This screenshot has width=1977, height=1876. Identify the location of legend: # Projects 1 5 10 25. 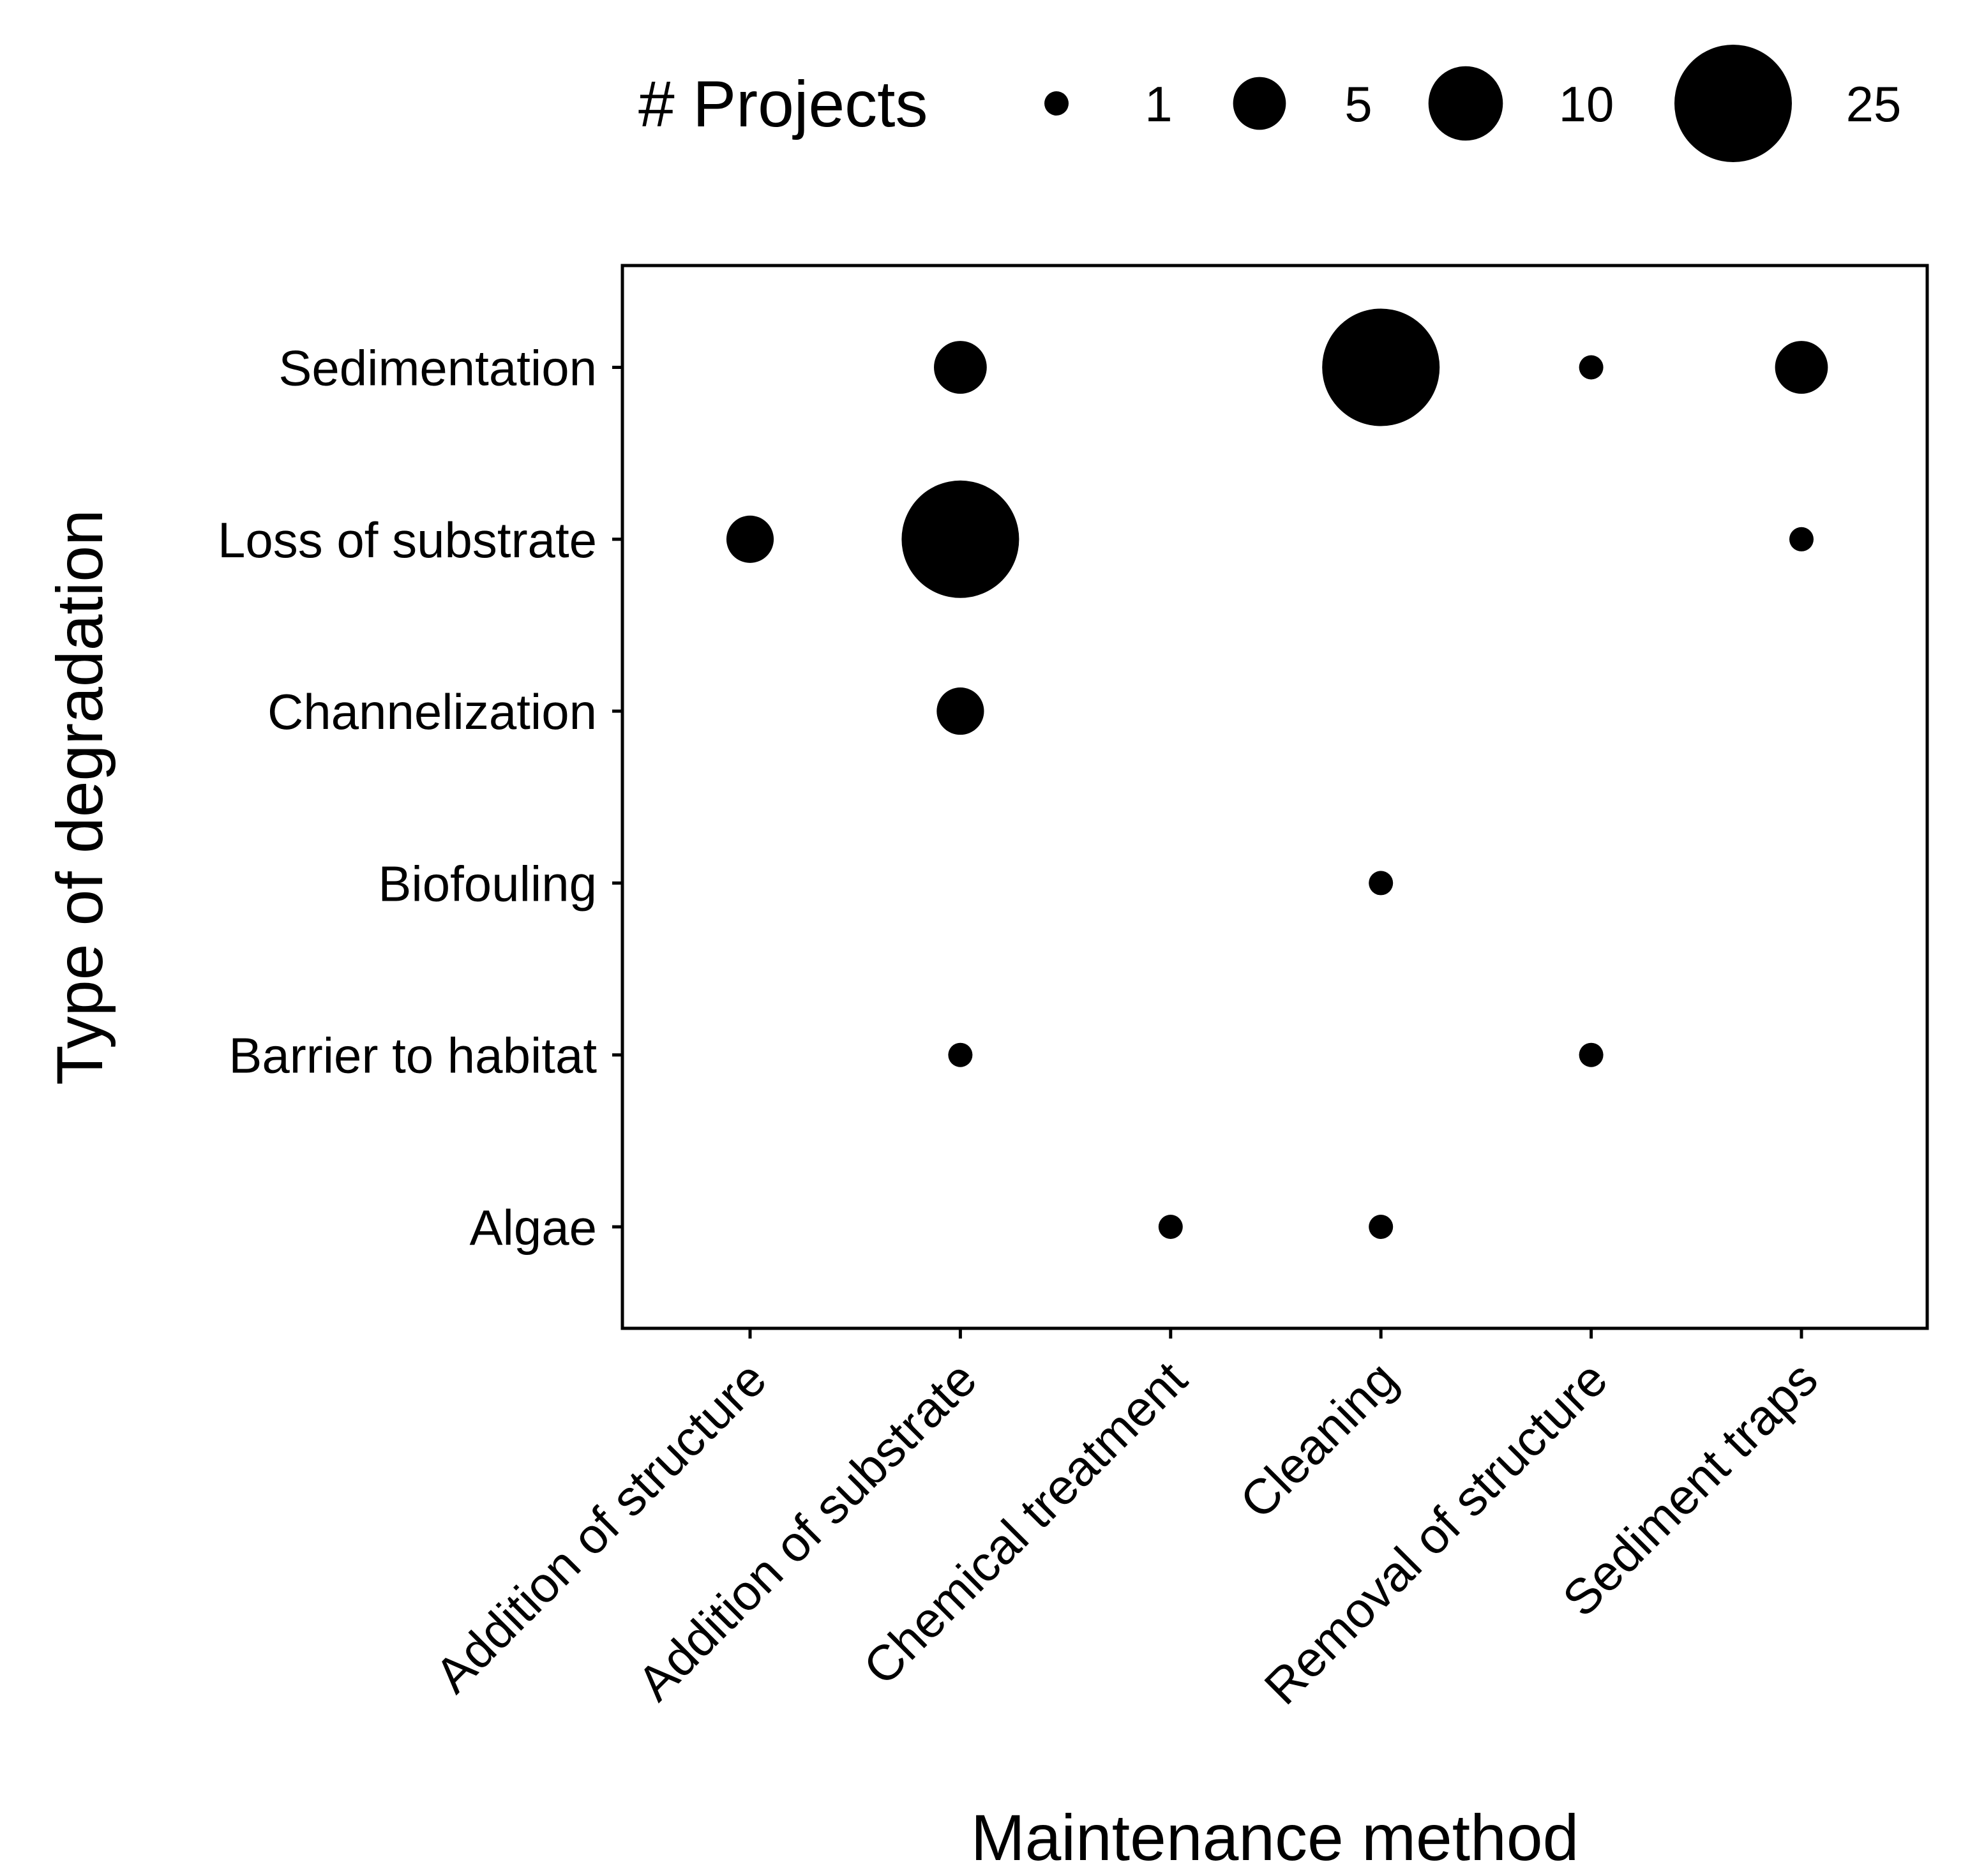
(1269, 104).